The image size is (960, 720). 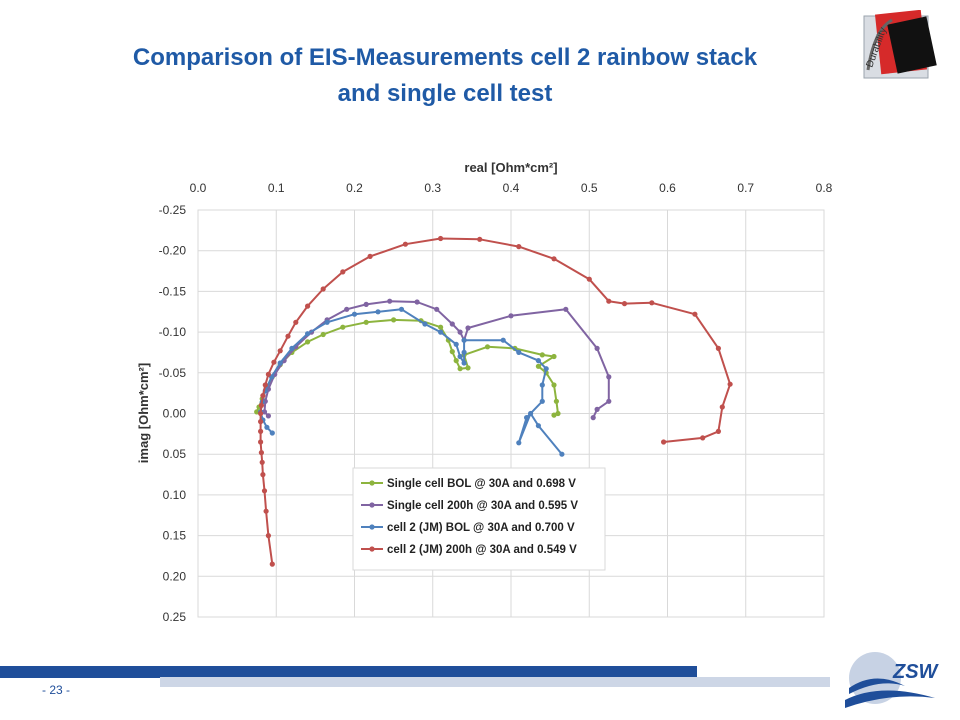 What do you see at coordinates (348, 672) in the screenshot?
I see `footer-bar` at bounding box center [348, 672].